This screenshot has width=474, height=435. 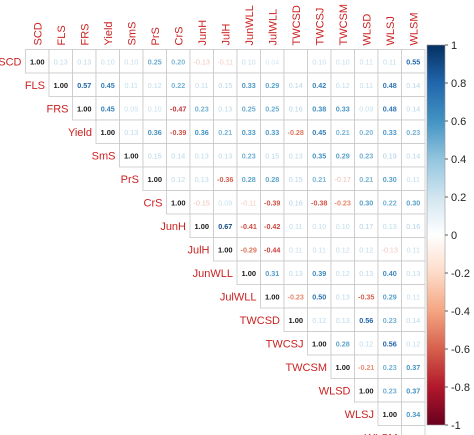 What do you see at coordinates (249, 249) in the screenshot?
I see `corr-value-label: -0.29` at bounding box center [249, 249].